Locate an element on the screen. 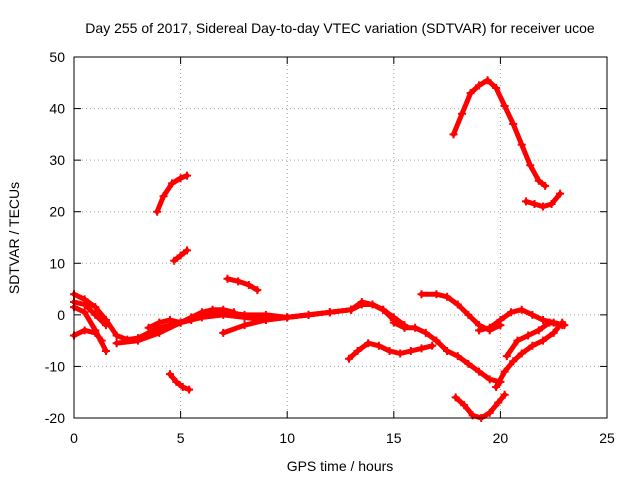 The width and height of the screenshot is (640, 480). series-arc-20-23-c is located at coordinates (534, 339).